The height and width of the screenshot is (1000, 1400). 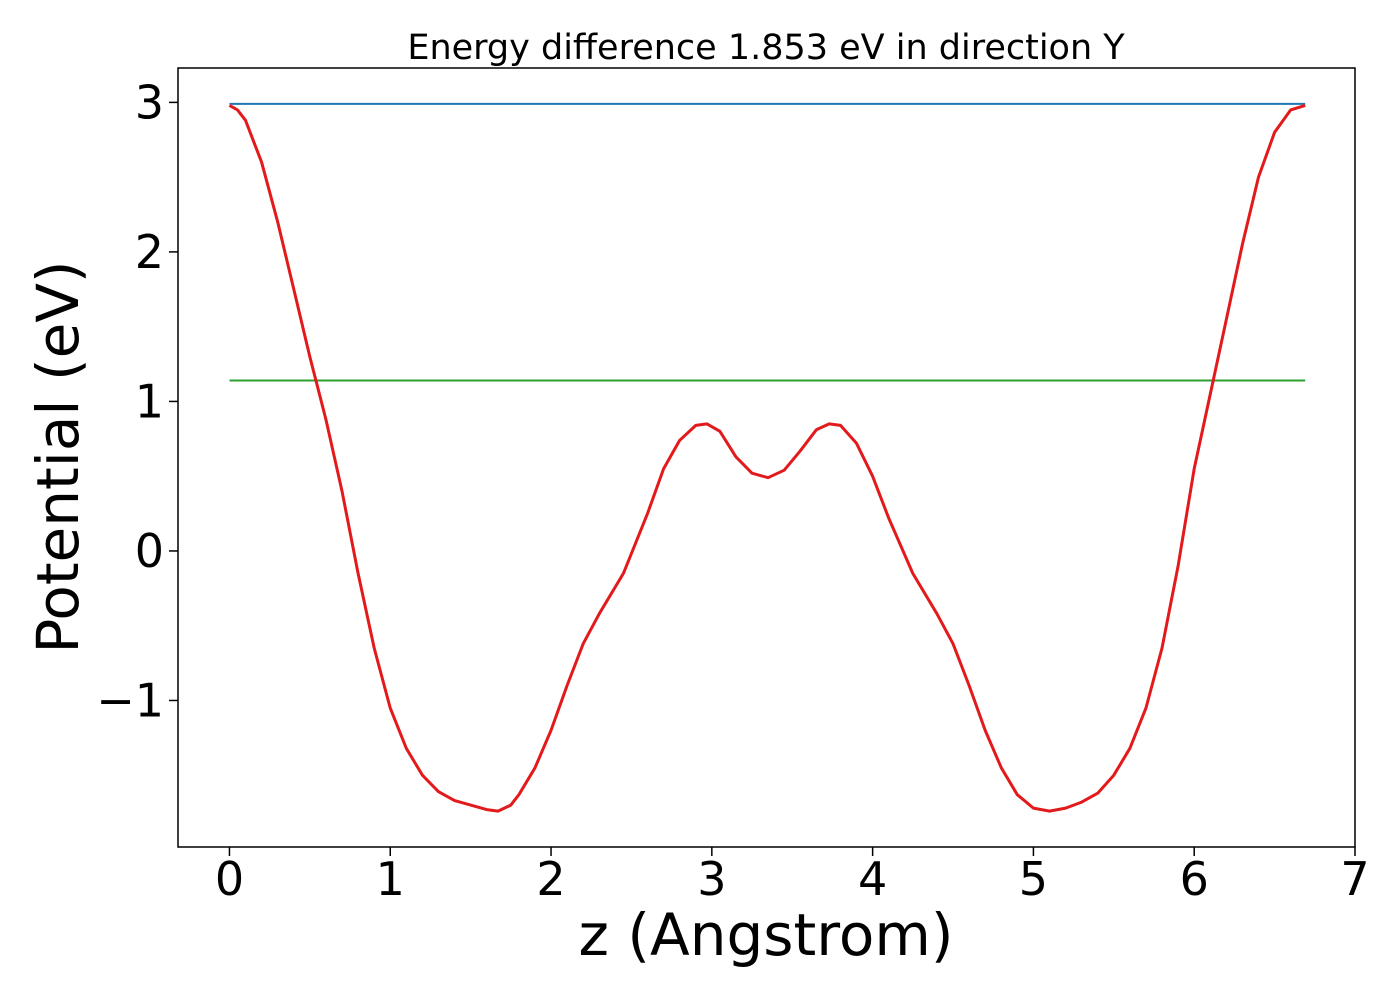 What do you see at coordinates (1194, 879) in the screenshot?
I see `x-tick-label: 6` at bounding box center [1194, 879].